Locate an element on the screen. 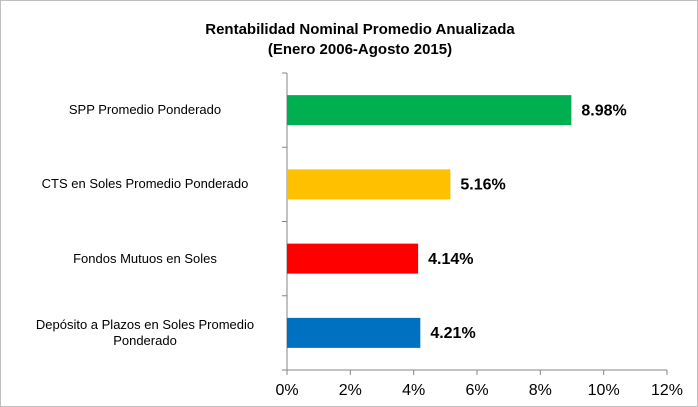 Image resolution: width=698 pixels, height=407 pixels. y-tick-label: CTS en Soles Promedio Ponderado is located at coordinates (145, 184).